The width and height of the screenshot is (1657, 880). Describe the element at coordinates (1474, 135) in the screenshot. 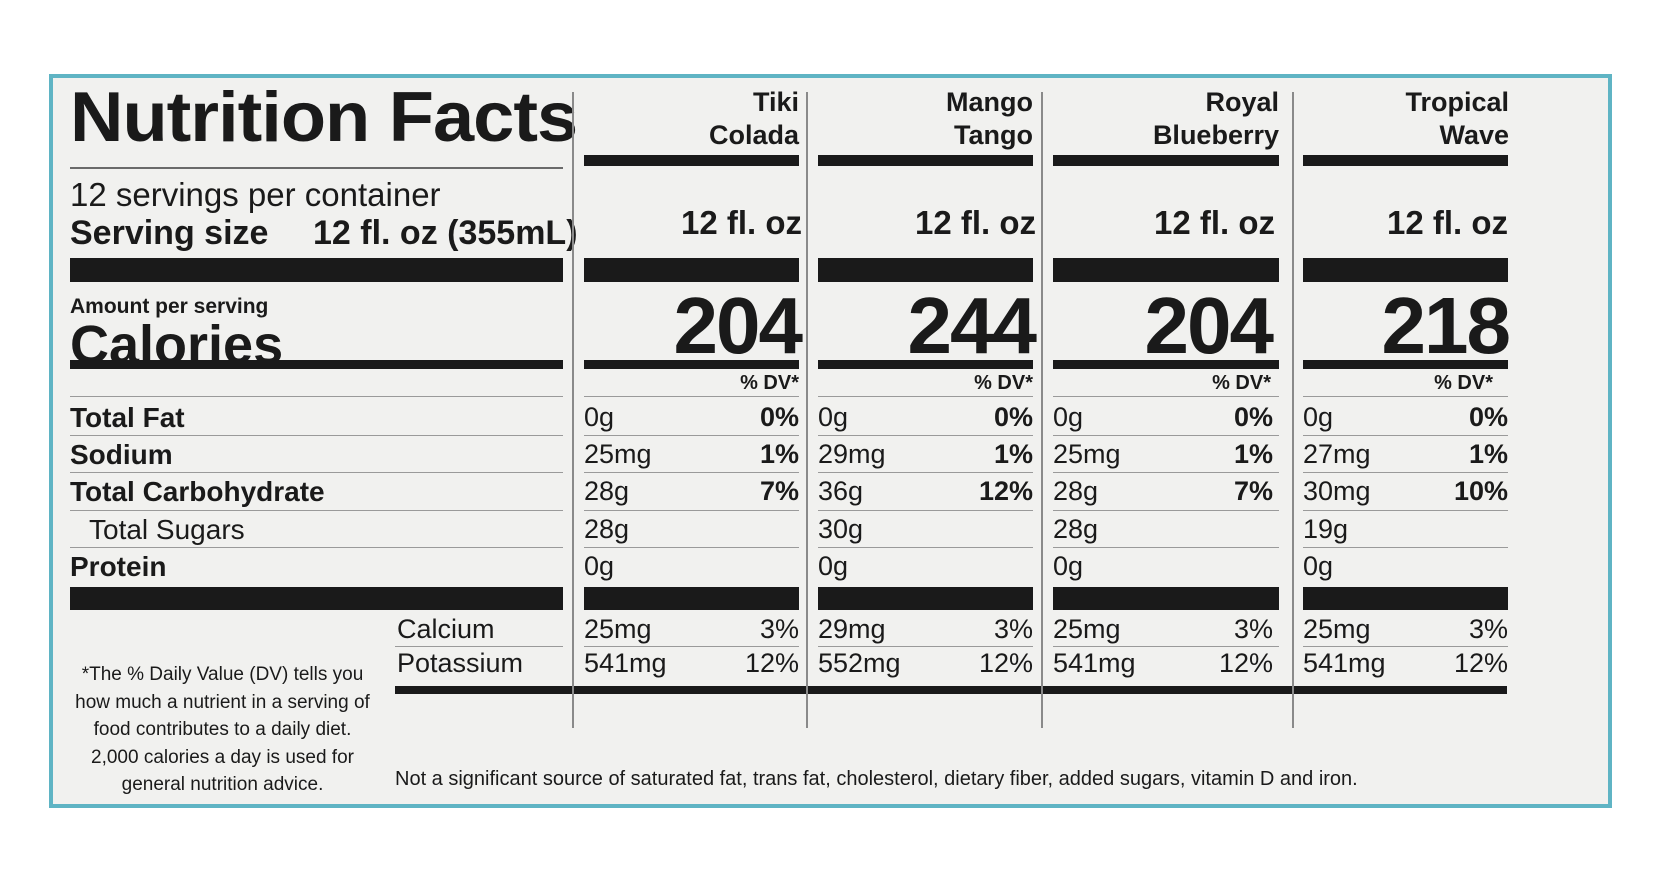

I see `flavor-name-line2: Wave` at that location.